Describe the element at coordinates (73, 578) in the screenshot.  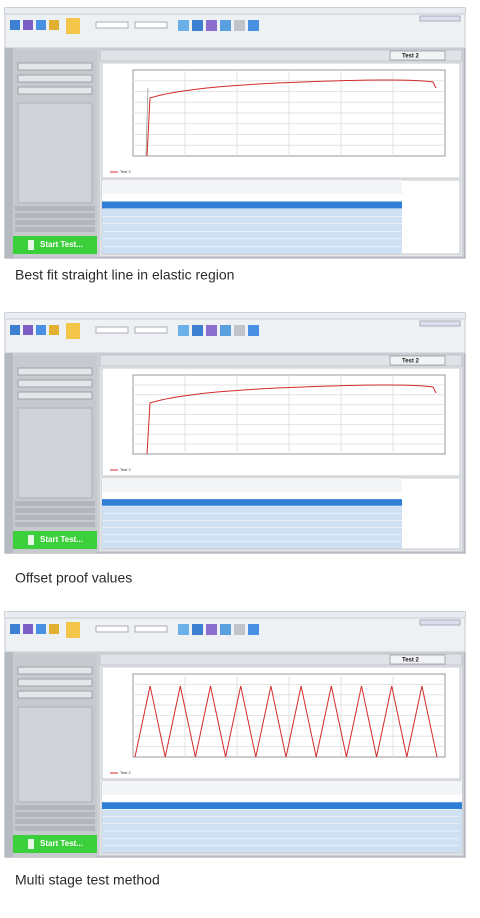
I see `caption: Offset proof values` at that location.